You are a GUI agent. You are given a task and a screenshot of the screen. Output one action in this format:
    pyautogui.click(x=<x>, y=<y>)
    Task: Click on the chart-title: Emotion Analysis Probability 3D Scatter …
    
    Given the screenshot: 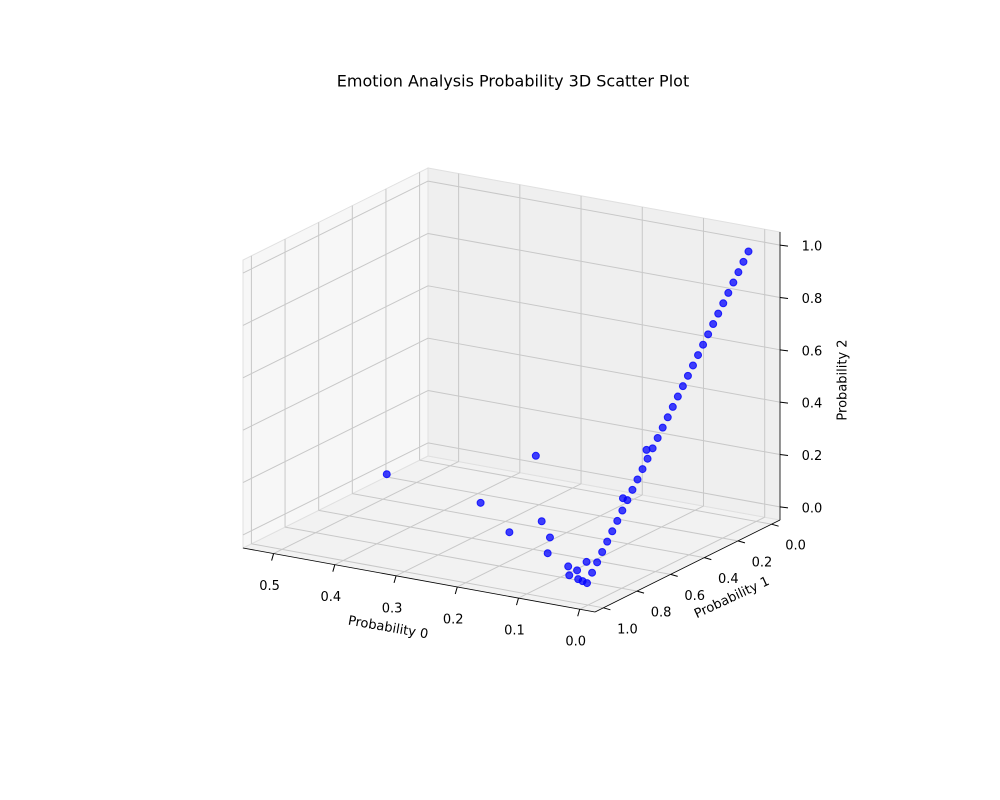 What is the action you would take?
    pyautogui.click(x=513, y=81)
    